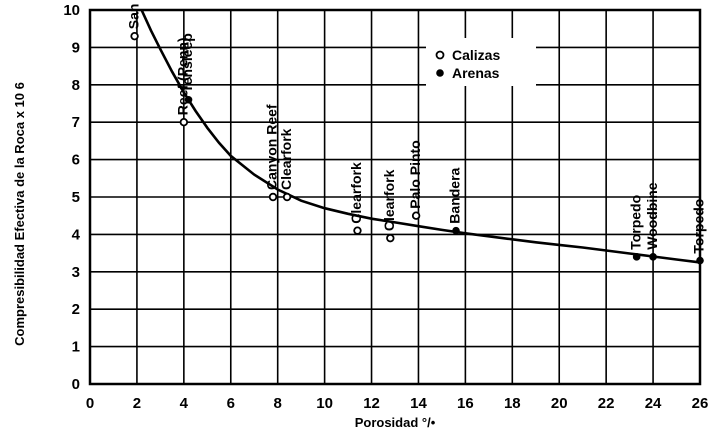  What do you see at coordinates (440, 73) in the screenshot?
I see `legend-arenas-marker` at bounding box center [440, 73].